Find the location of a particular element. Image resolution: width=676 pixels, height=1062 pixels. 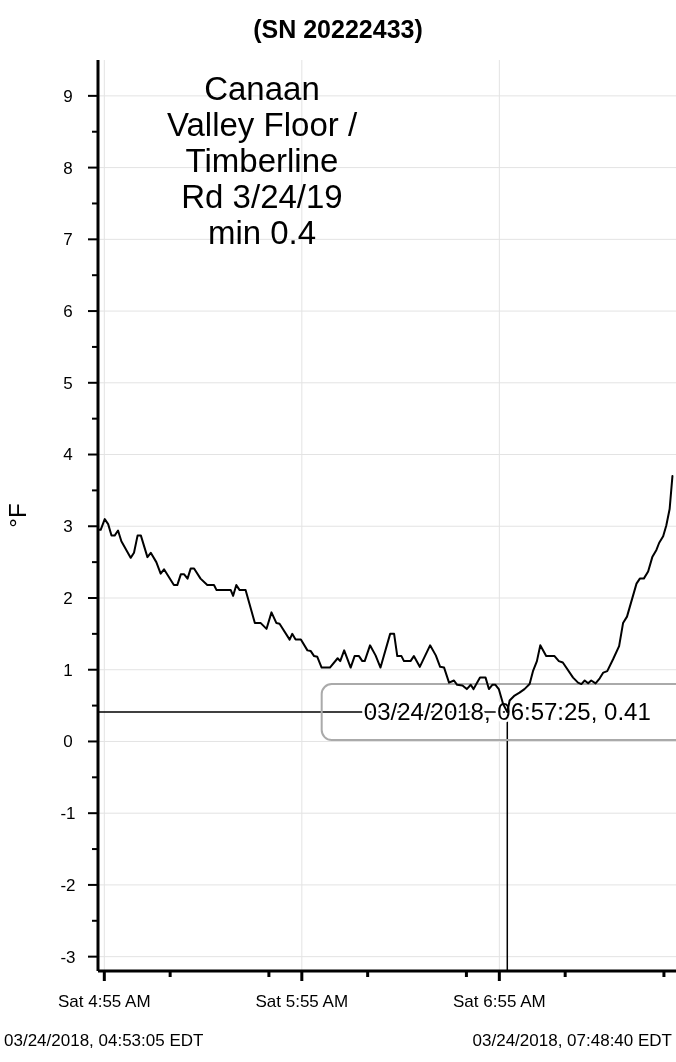

x-tick-label: Sat 5:55 AM is located at coordinates (302, 1001).